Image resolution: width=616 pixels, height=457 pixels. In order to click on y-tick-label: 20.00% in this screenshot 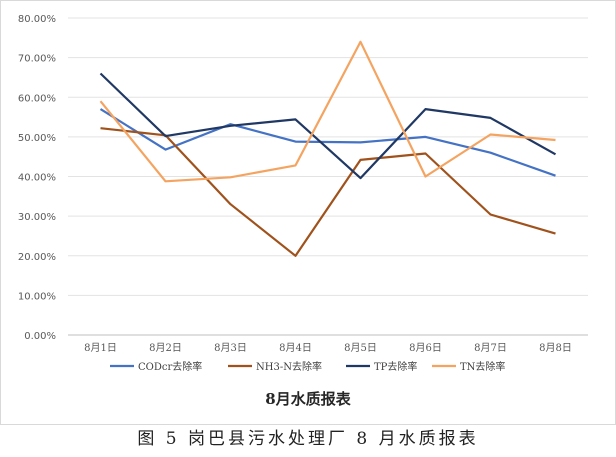, I will do `click(37, 257)`.